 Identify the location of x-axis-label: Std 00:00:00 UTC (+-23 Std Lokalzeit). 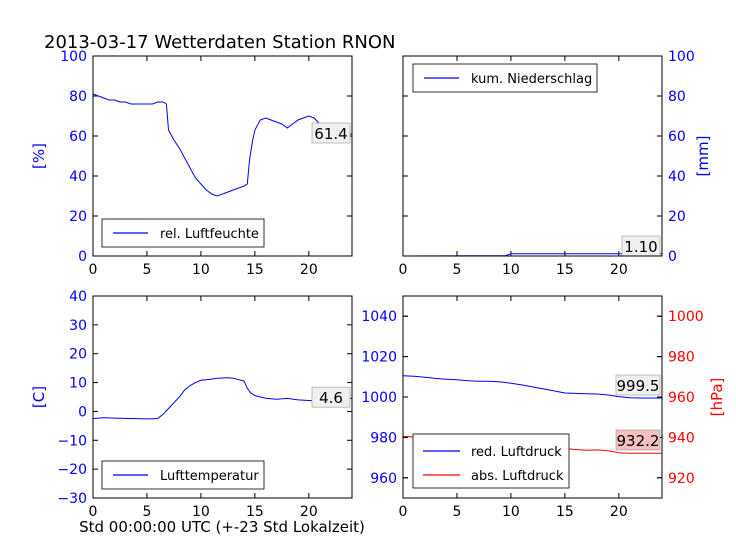
(222, 527).